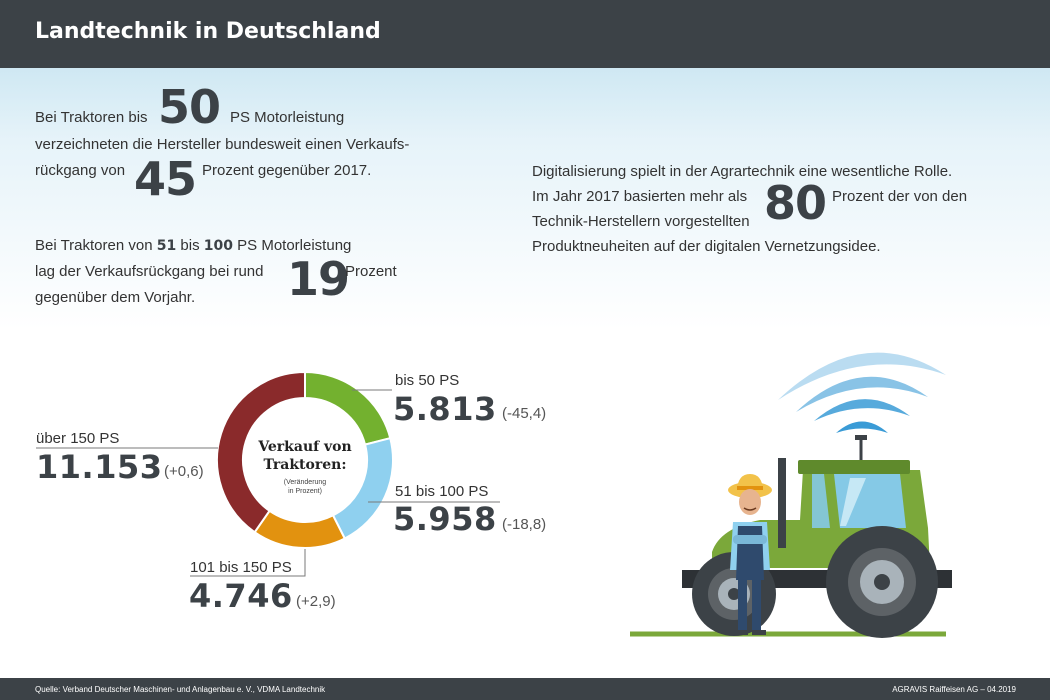  I want to click on label-val-ueber150: 11.153, so click(99, 467).